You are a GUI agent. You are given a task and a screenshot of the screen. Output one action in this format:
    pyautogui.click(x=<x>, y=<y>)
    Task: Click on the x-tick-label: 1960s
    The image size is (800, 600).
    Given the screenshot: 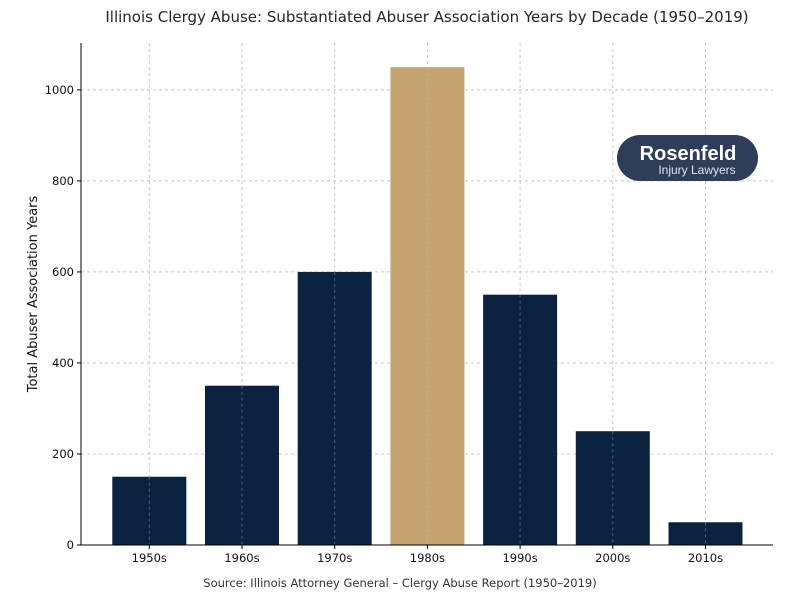 What is the action you would take?
    pyautogui.click(x=241, y=558)
    